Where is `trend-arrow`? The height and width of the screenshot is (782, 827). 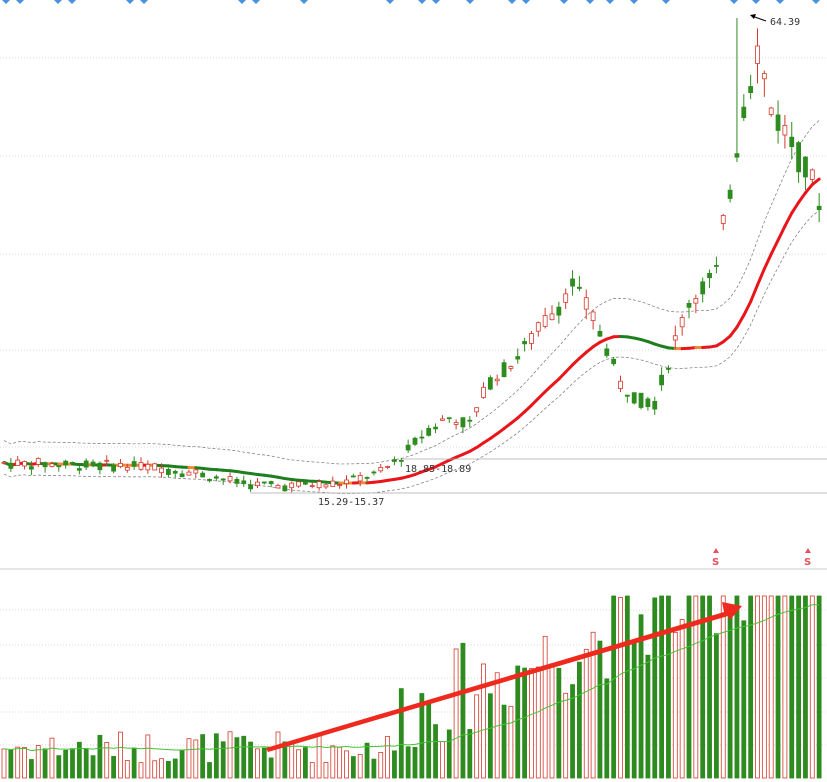
trend-arrow is located at coordinates (504, 677).